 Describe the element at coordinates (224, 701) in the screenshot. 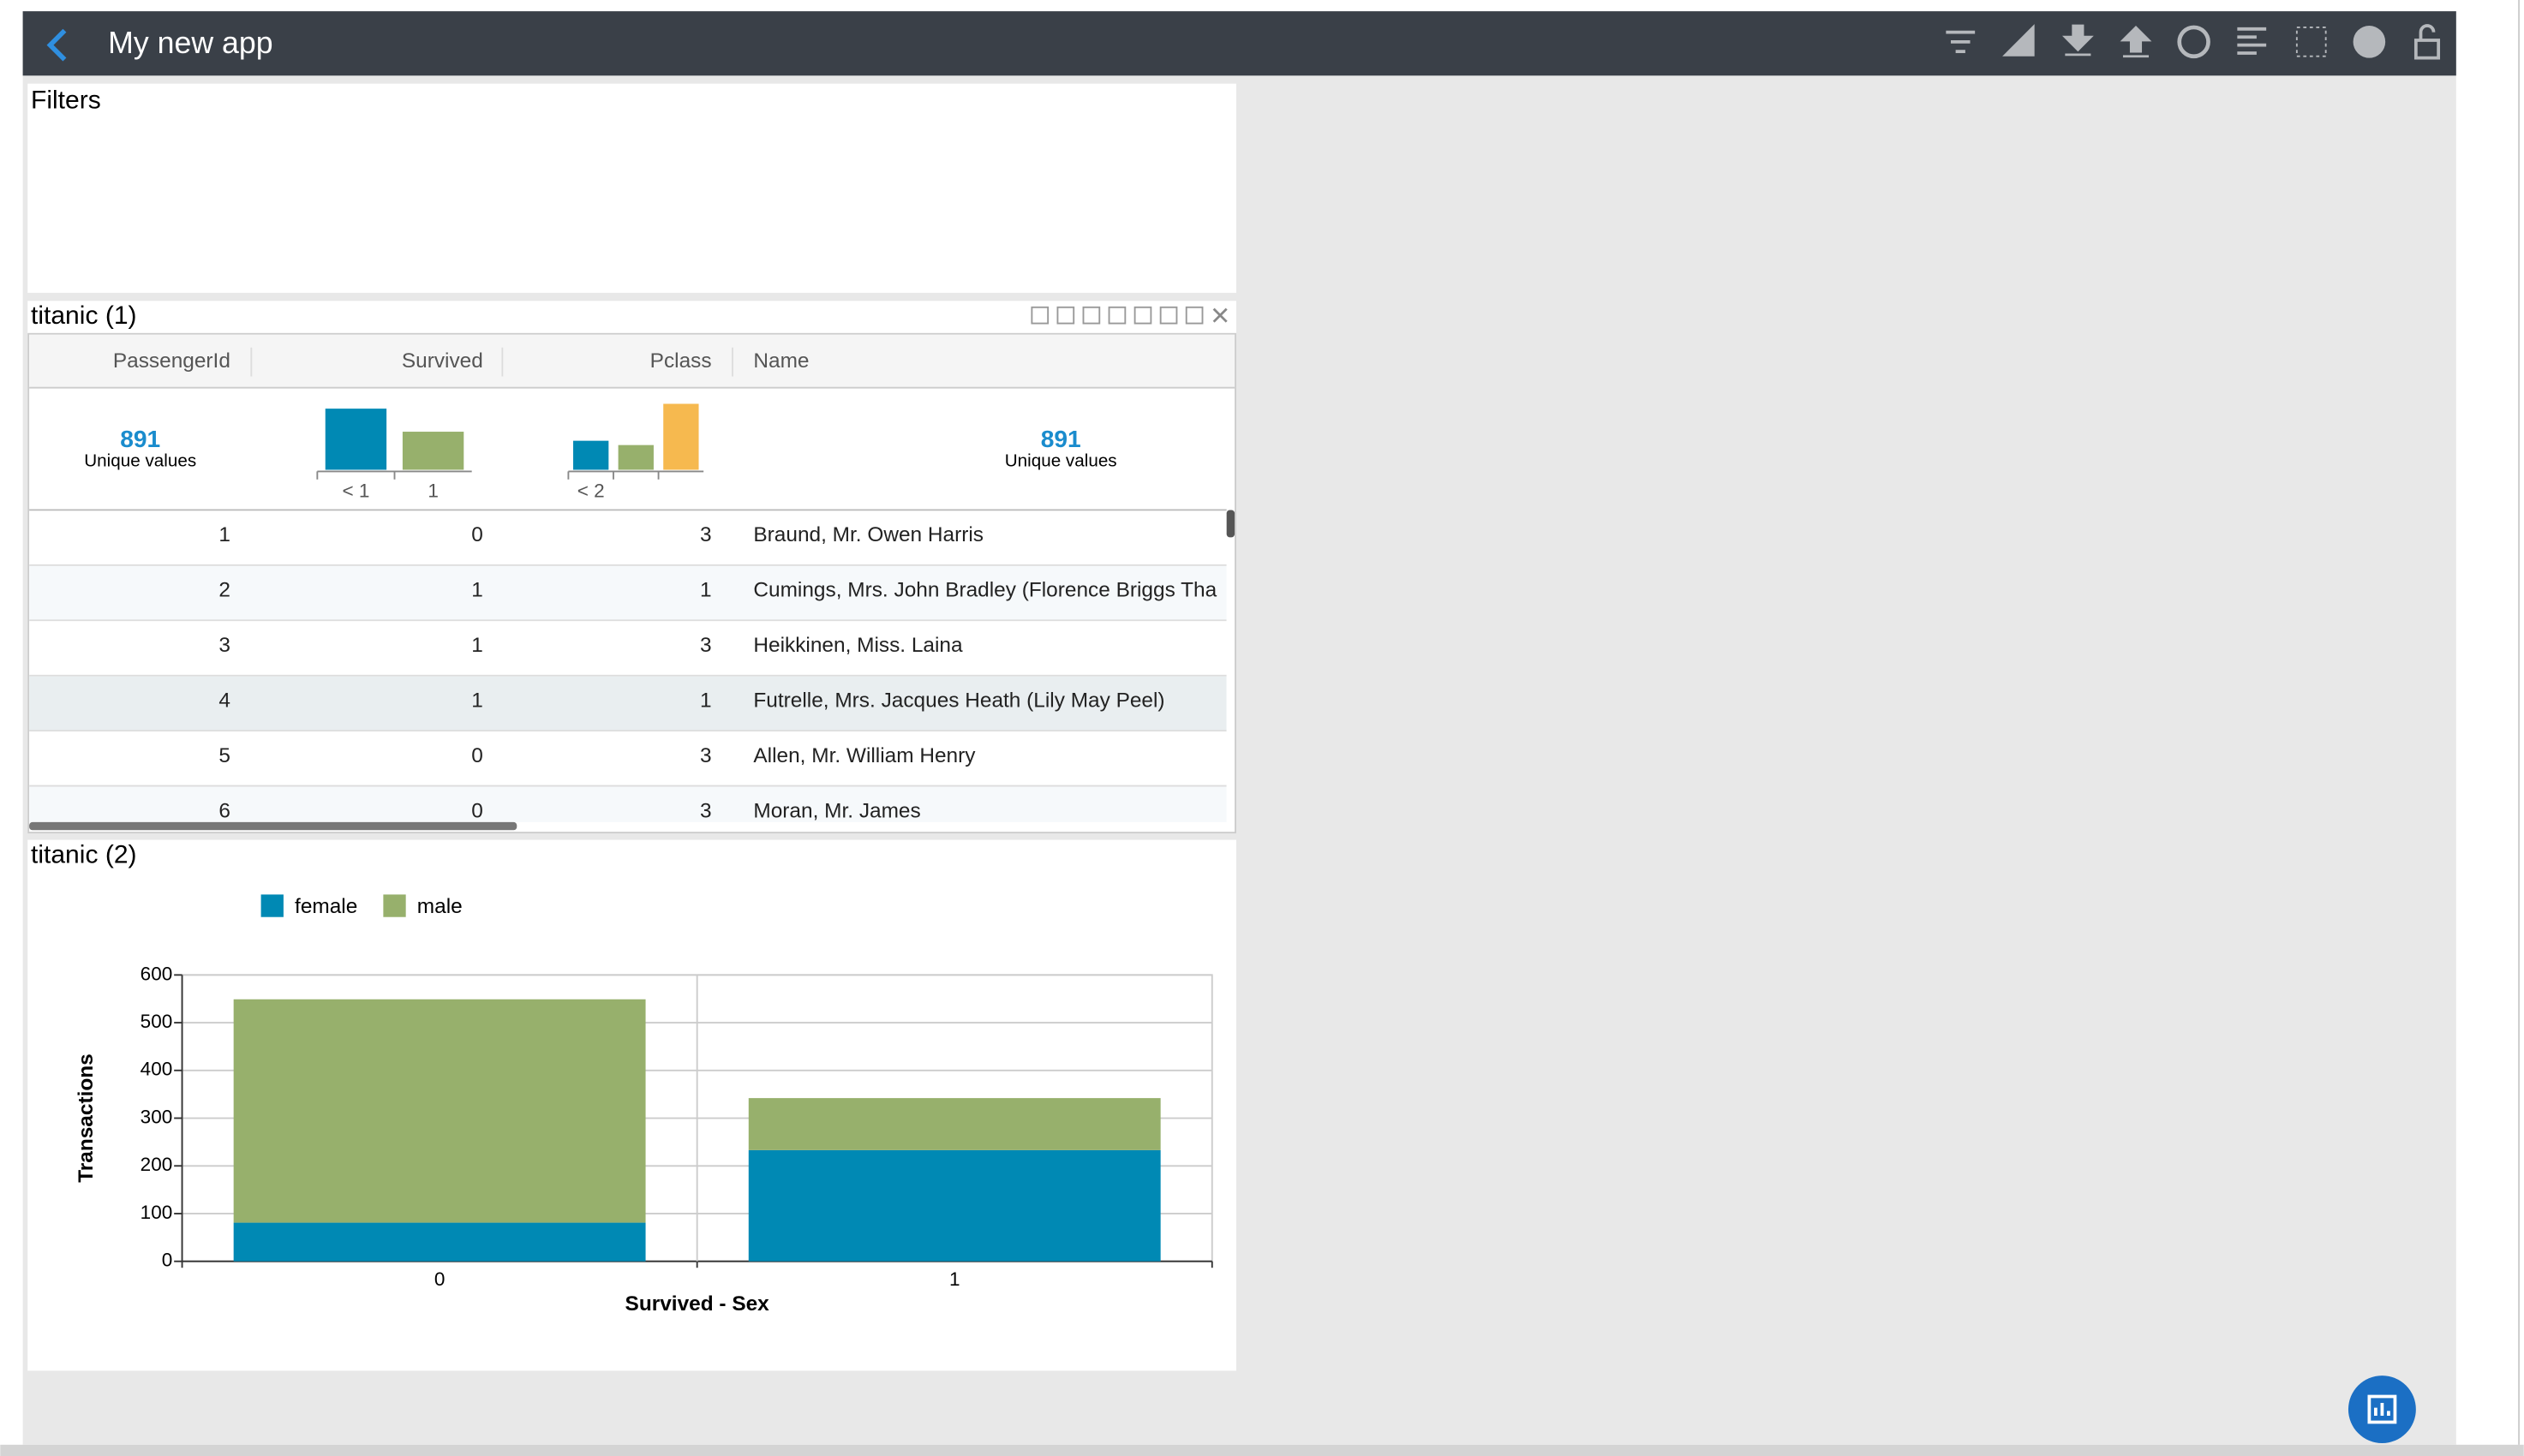

I see `table-cell: 4` at that location.